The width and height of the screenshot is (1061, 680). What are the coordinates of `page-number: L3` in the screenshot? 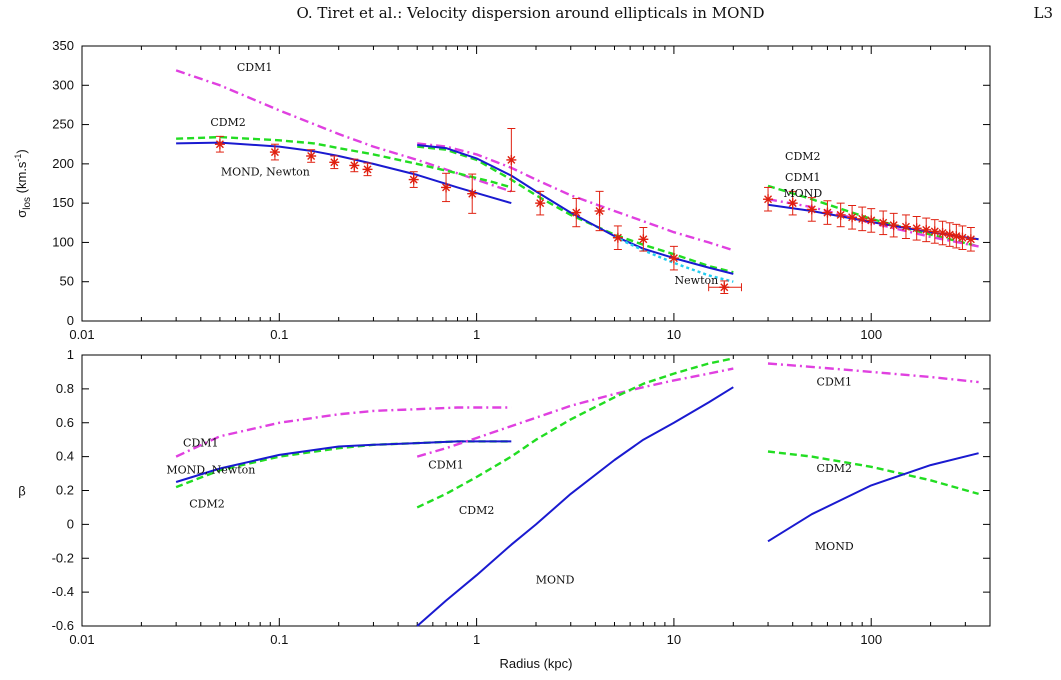 It's located at (1043, 13).